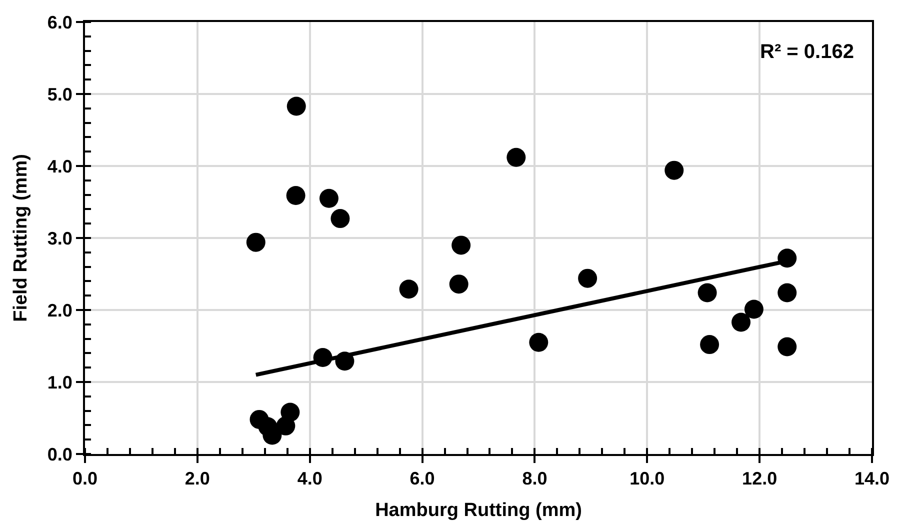 Image resolution: width=902 pixels, height=529 pixels. Describe the element at coordinates (807, 52) in the screenshot. I see `annotation: R² = 0.162` at that location.